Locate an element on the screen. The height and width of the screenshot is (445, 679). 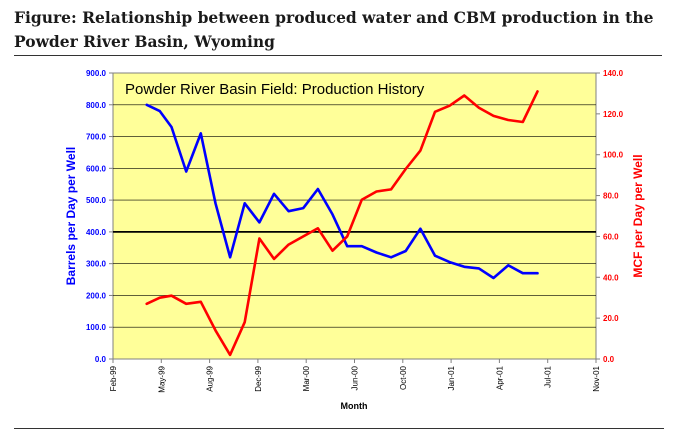
y2-tick-label: 40.0 is located at coordinates (611, 277).